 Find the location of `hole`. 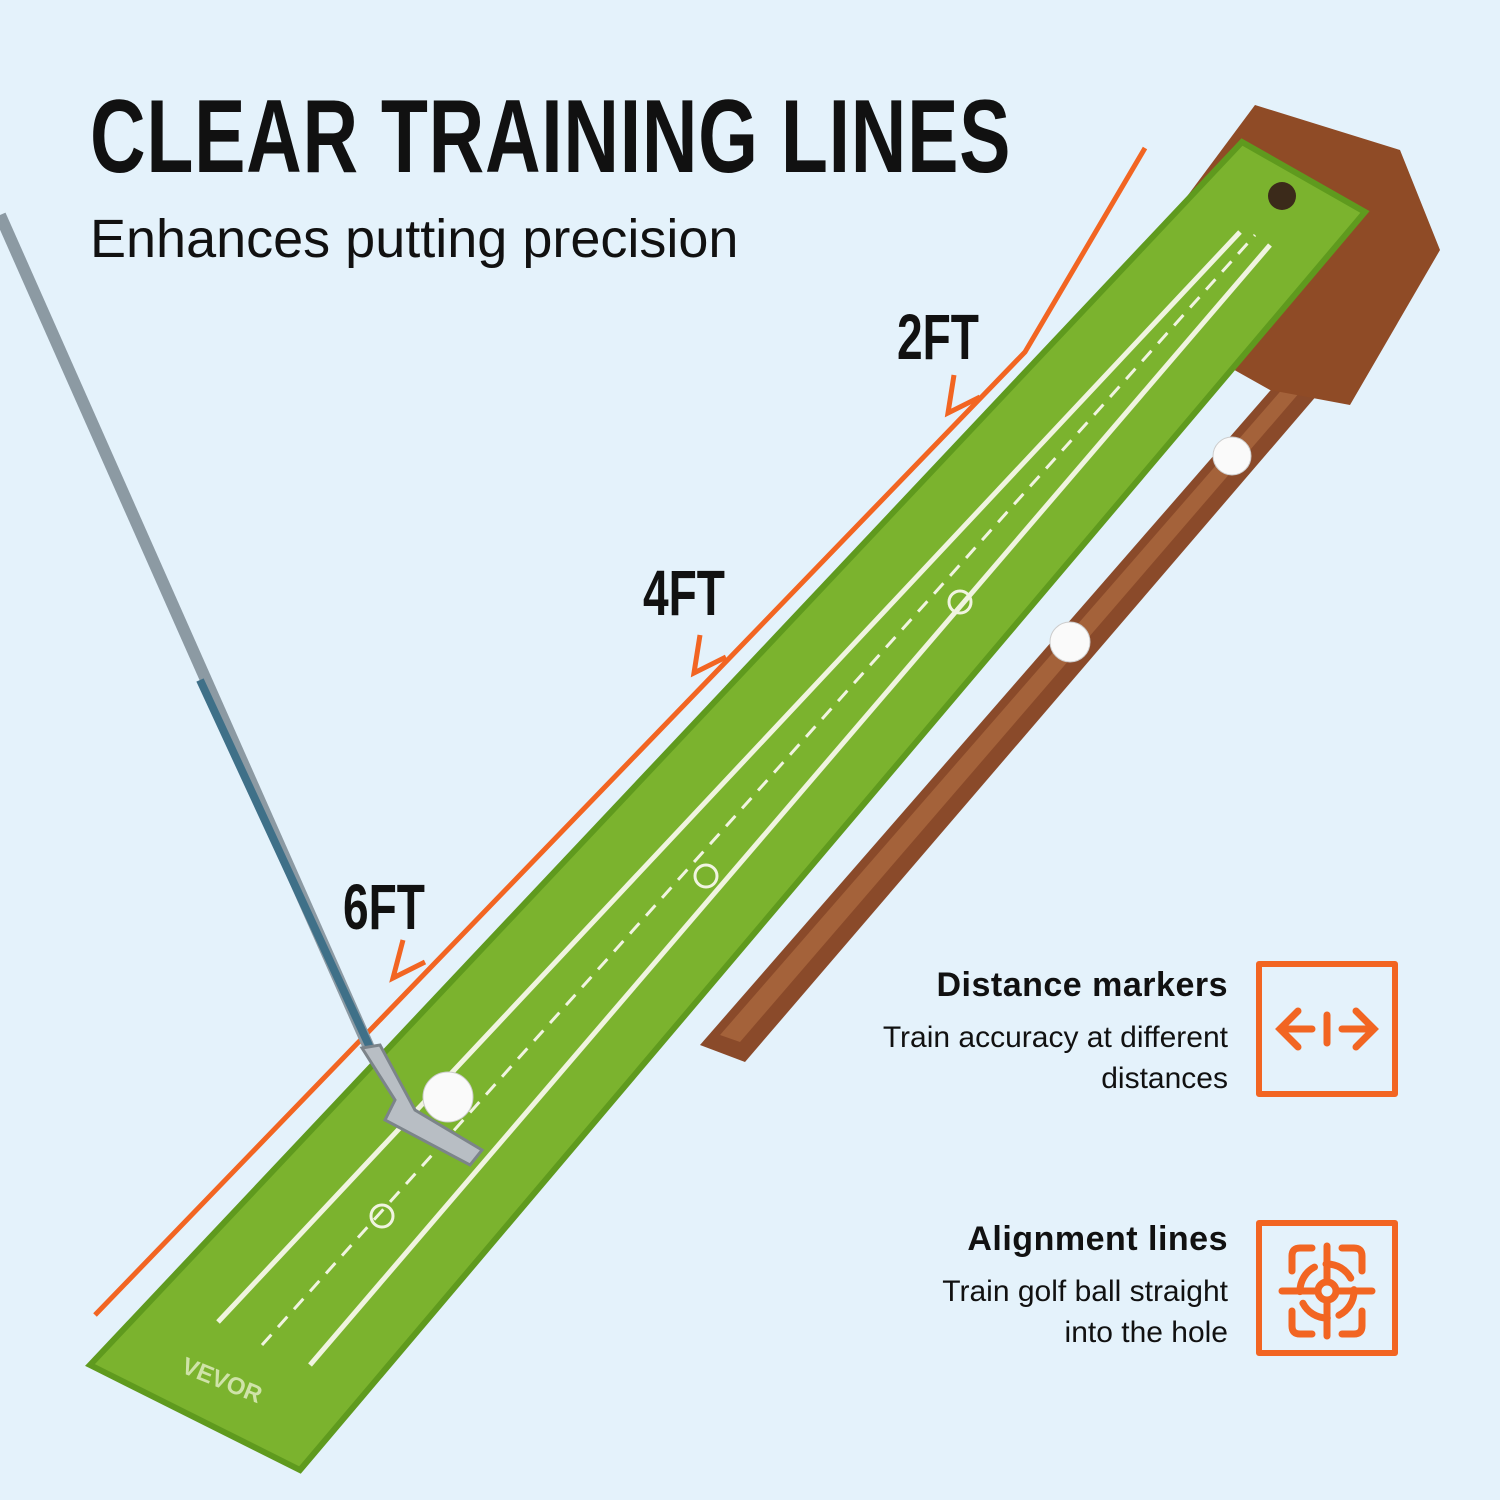

hole is located at coordinates (1282, 196).